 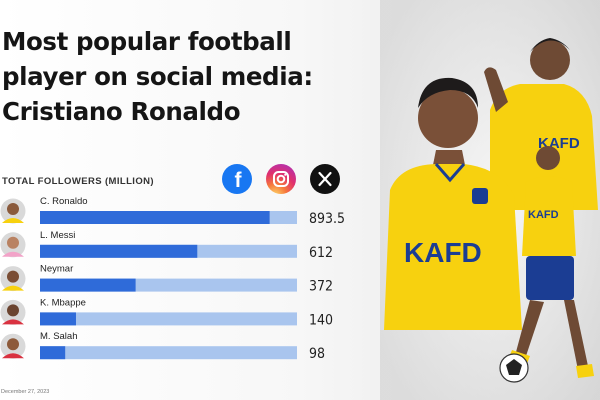 What do you see at coordinates (78, 181) in the screenshot?
I see `chart-title: TOTAL FOLLOWERS (MILLION)` at bounding box center [78, 181].